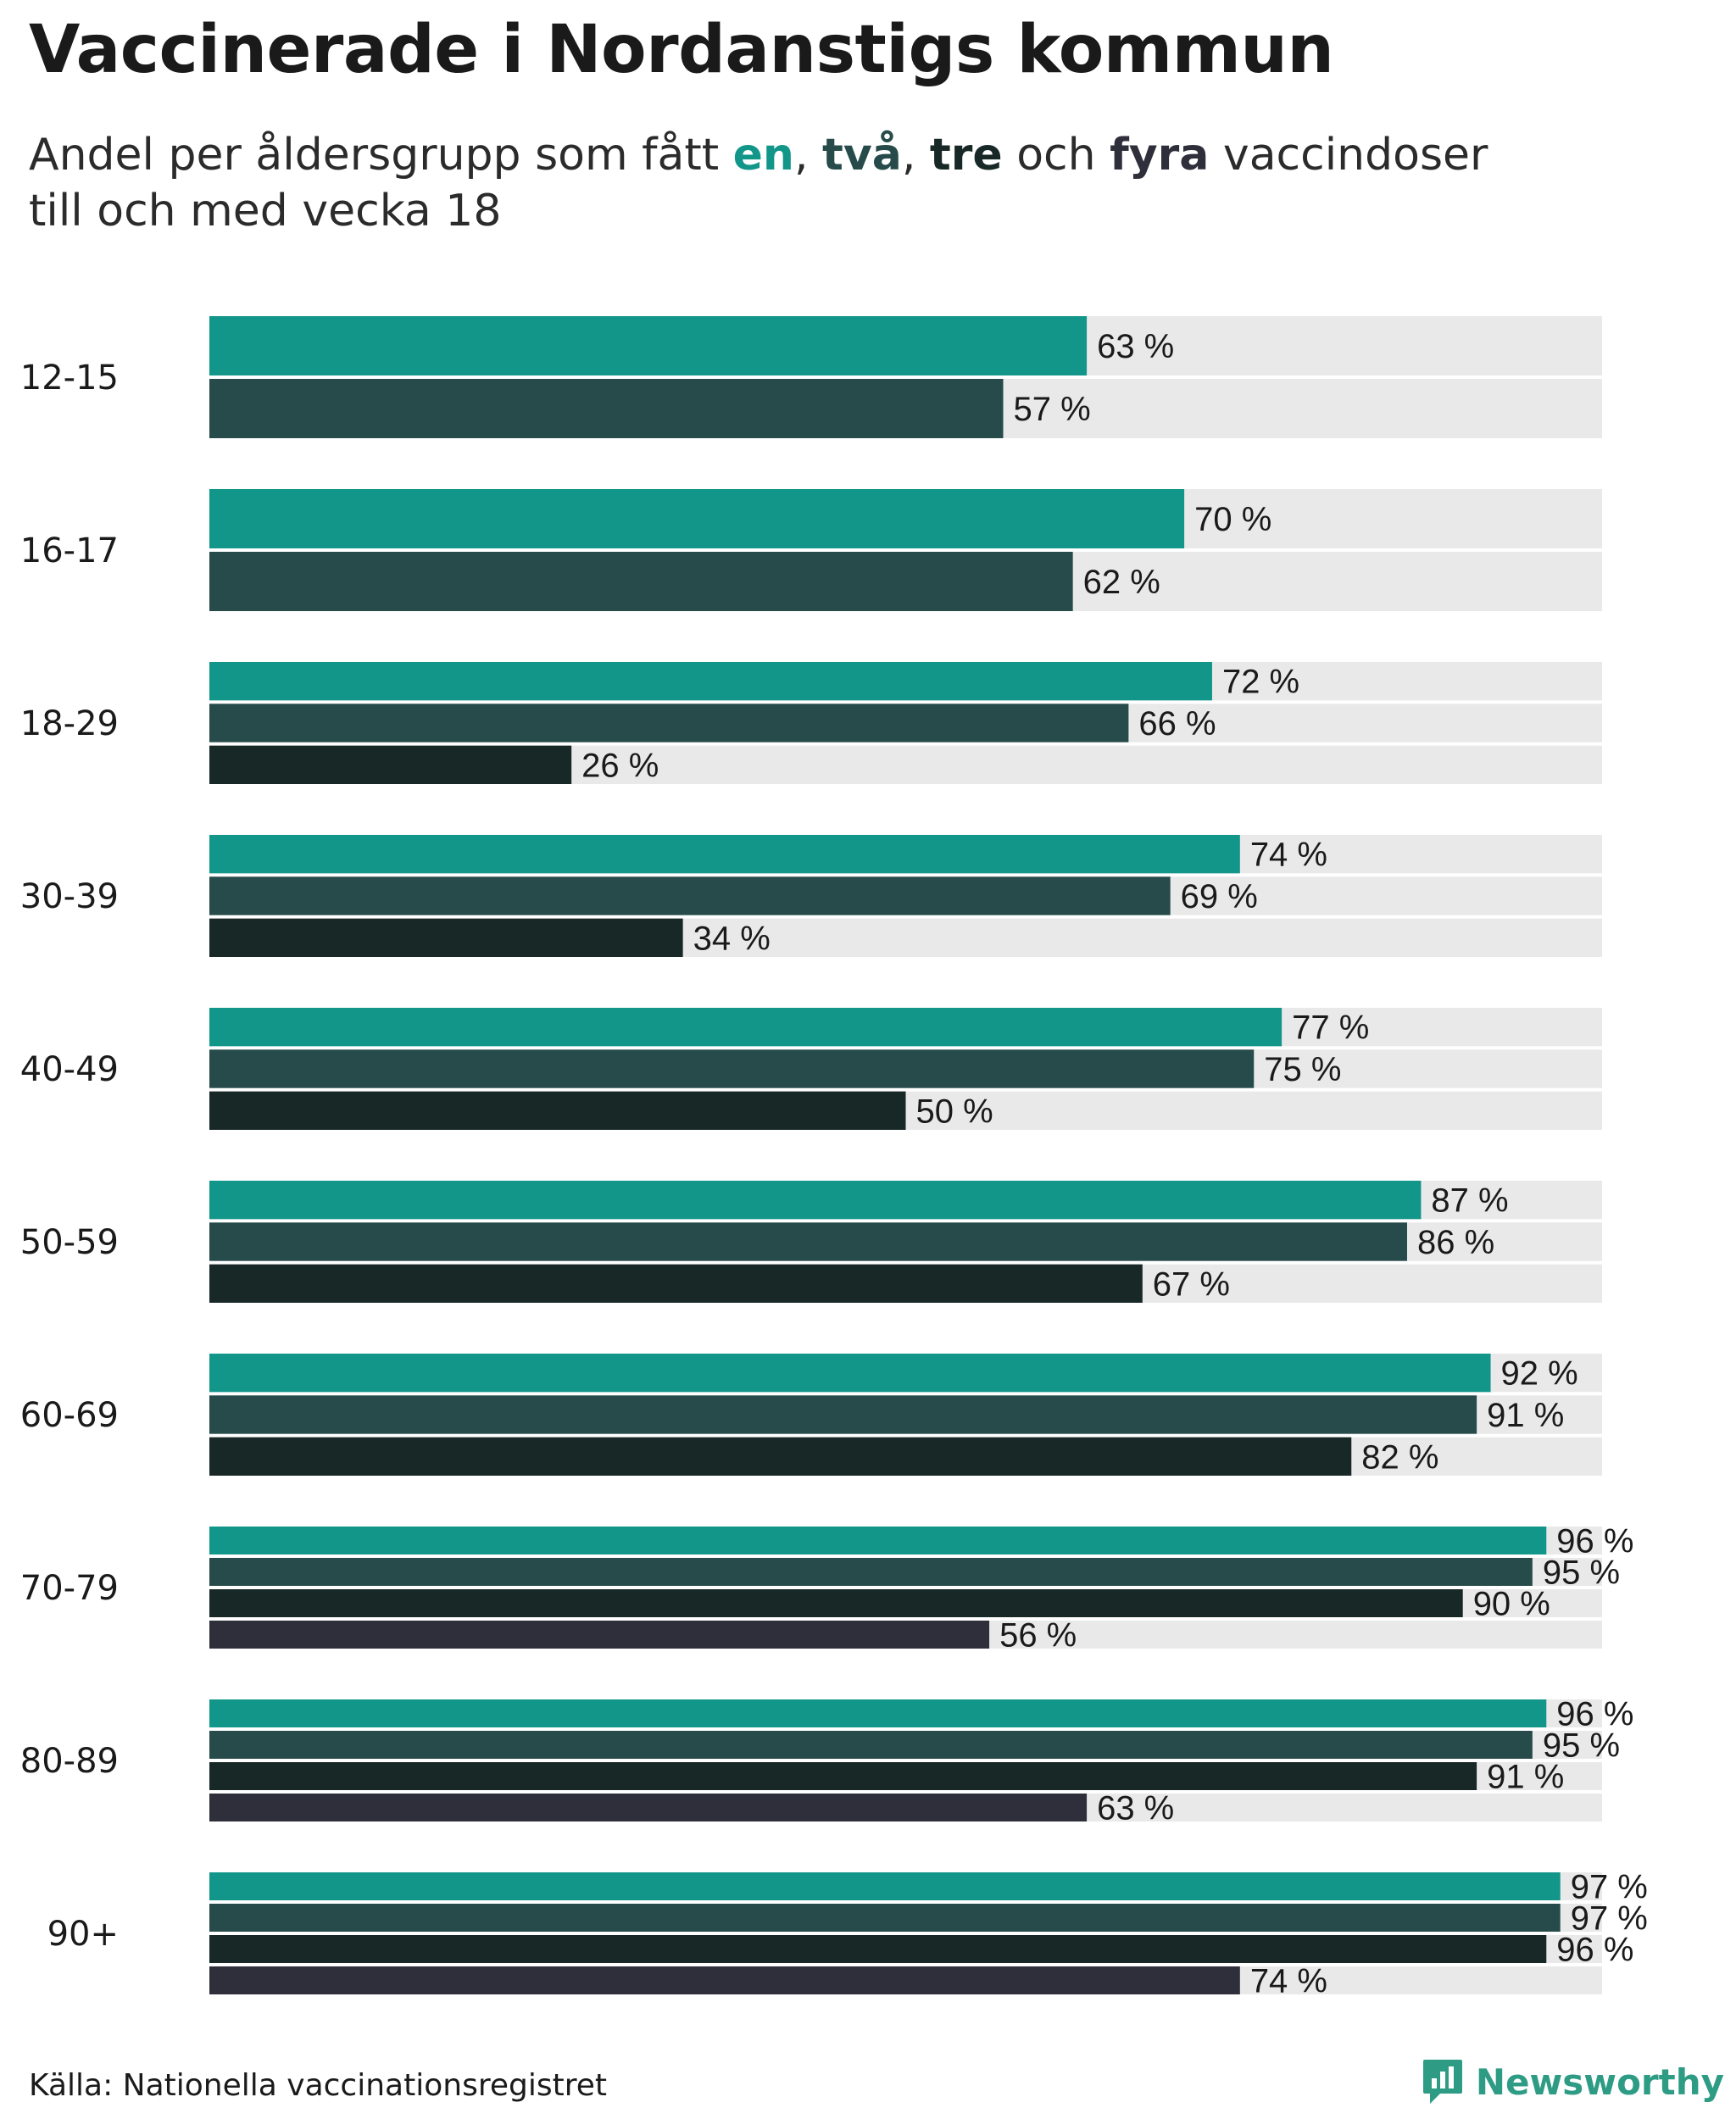 Image resolution: width=1736 pixels, height=2119 pixels. I want to click on subtitle-text: vaccindoser, so click(1348, 156).